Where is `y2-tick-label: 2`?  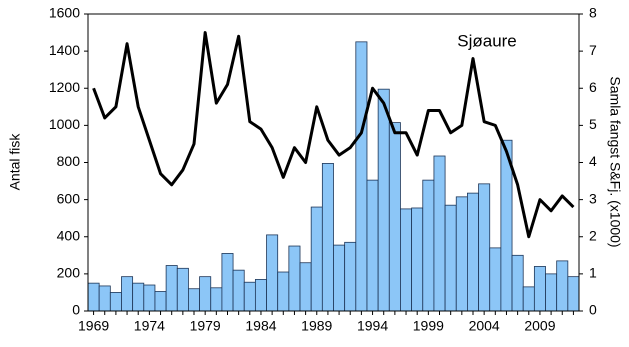
y2-tick-label: 2 is located at coordinates (593, 235).